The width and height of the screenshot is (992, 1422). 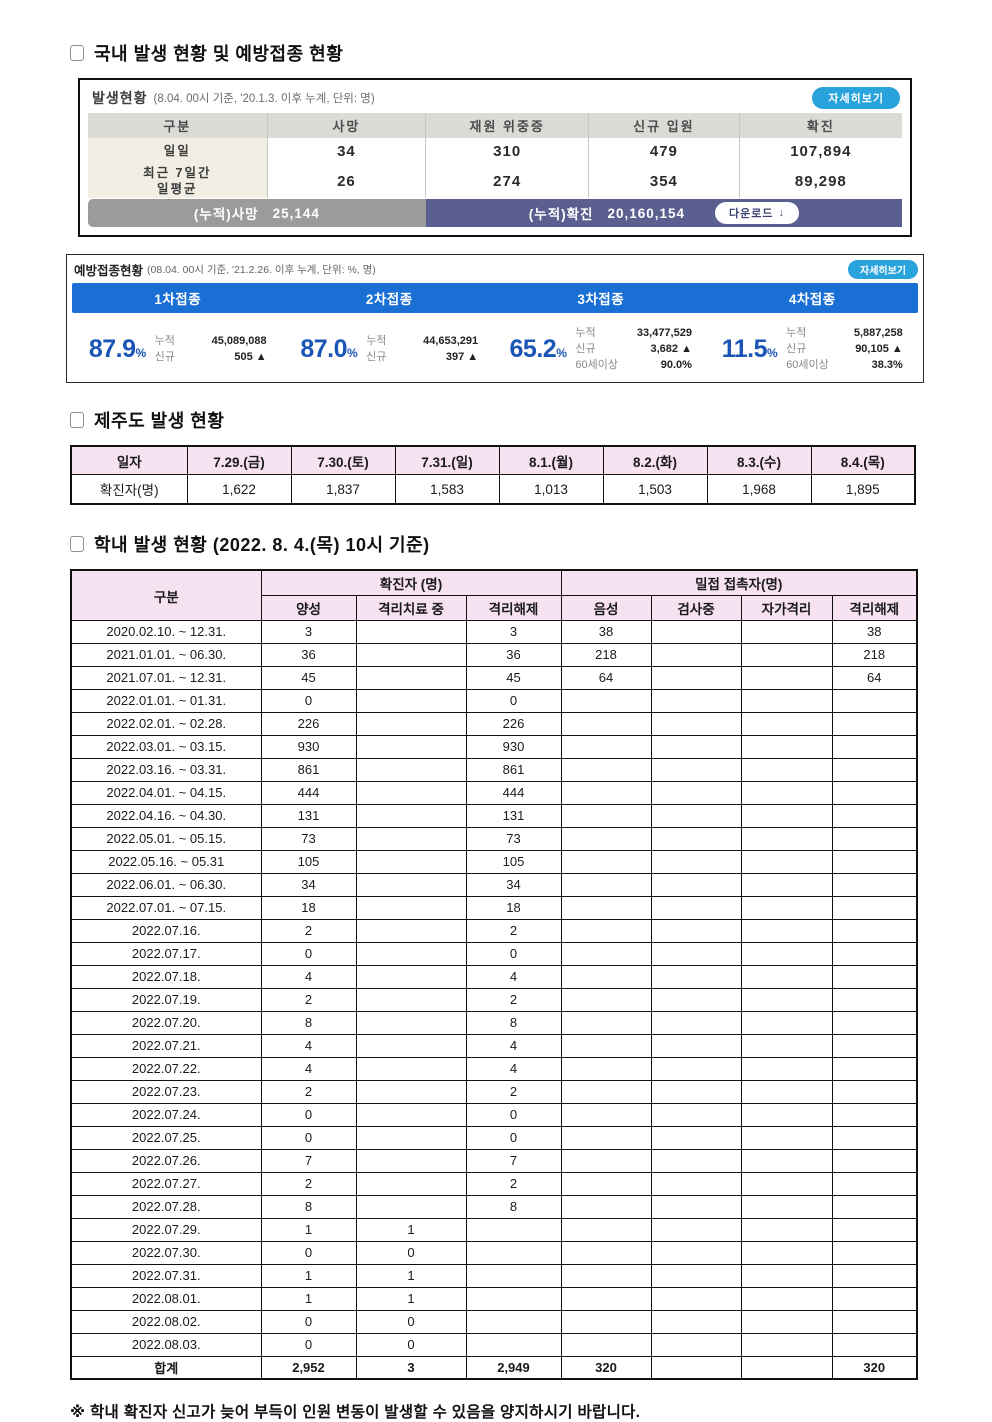 What do you see at coordinates (178, 347) in the screenshot?
I see `dose1-summary: 87.9% 누적 45,089,088 신규 505 ▲` at bounding box center [178, 347].